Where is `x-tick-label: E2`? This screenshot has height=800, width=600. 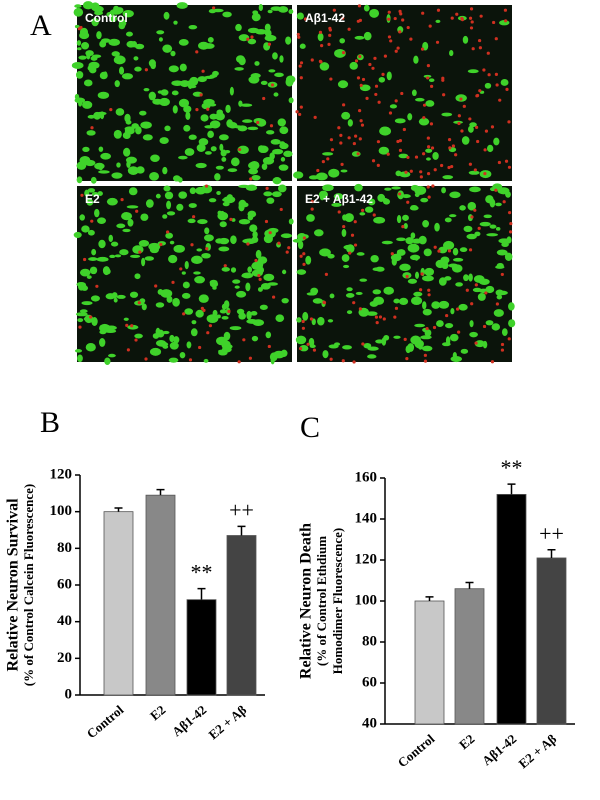 x-tick-label: E2 is located at coordinates (466, 741).